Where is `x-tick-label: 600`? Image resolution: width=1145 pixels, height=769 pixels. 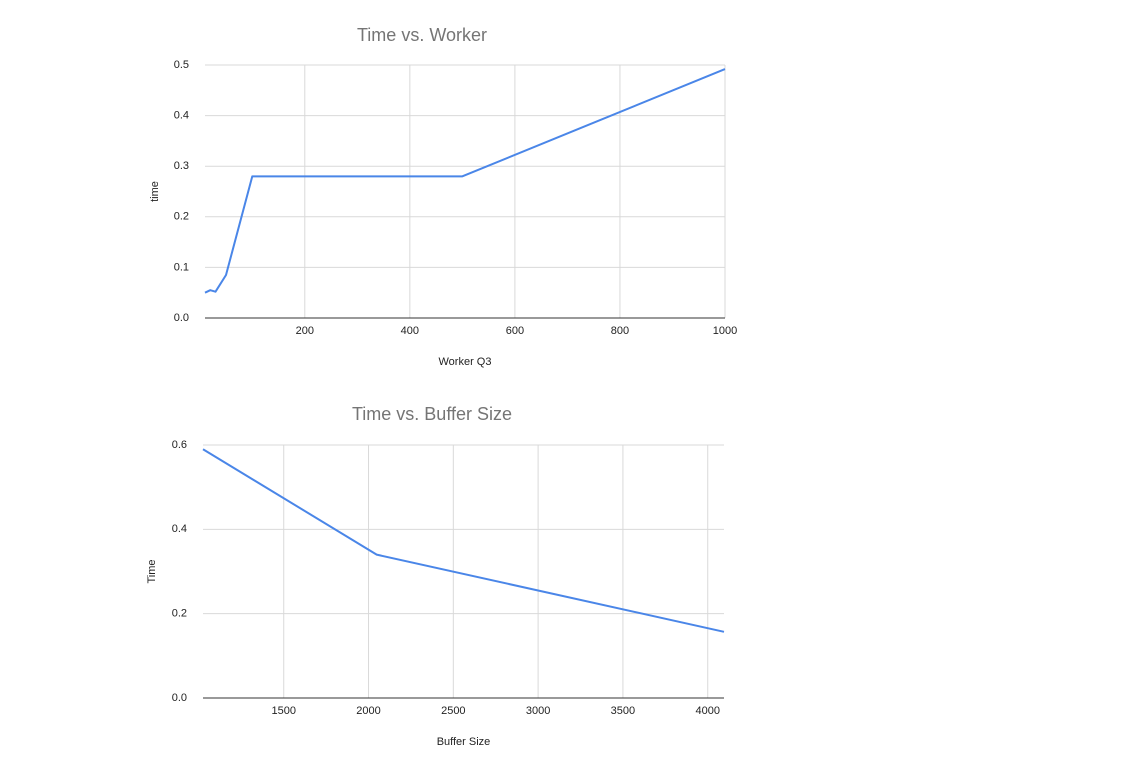 x-tick-label: 600 is located at coordinates (515, 331).